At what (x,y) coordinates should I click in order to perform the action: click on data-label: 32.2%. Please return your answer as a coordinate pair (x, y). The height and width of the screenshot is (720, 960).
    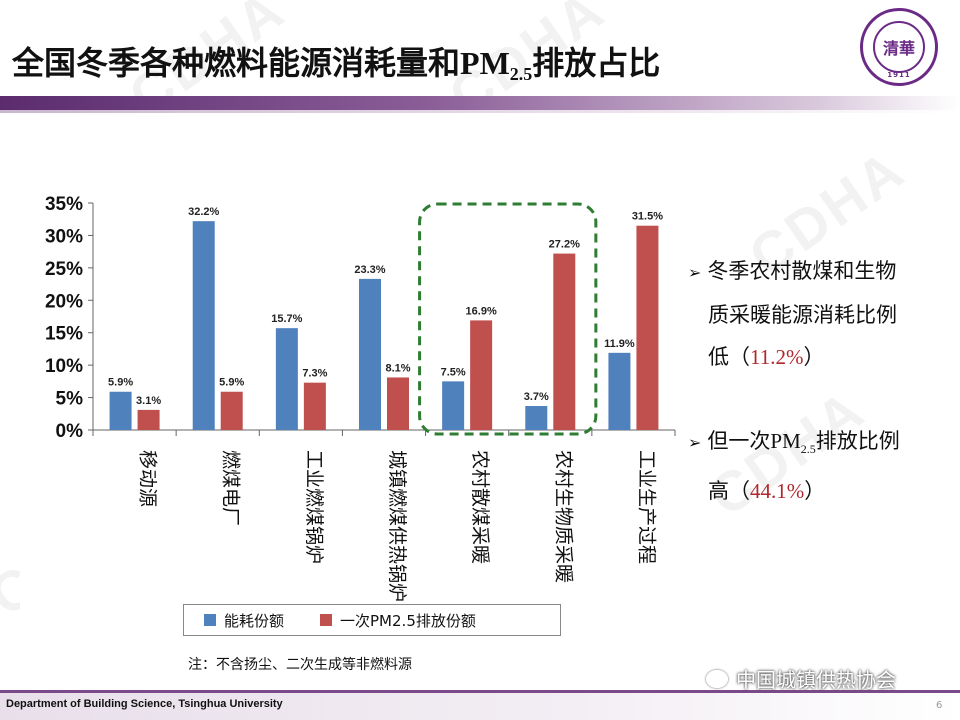
    Looking at the image, I should click on (203, 212).